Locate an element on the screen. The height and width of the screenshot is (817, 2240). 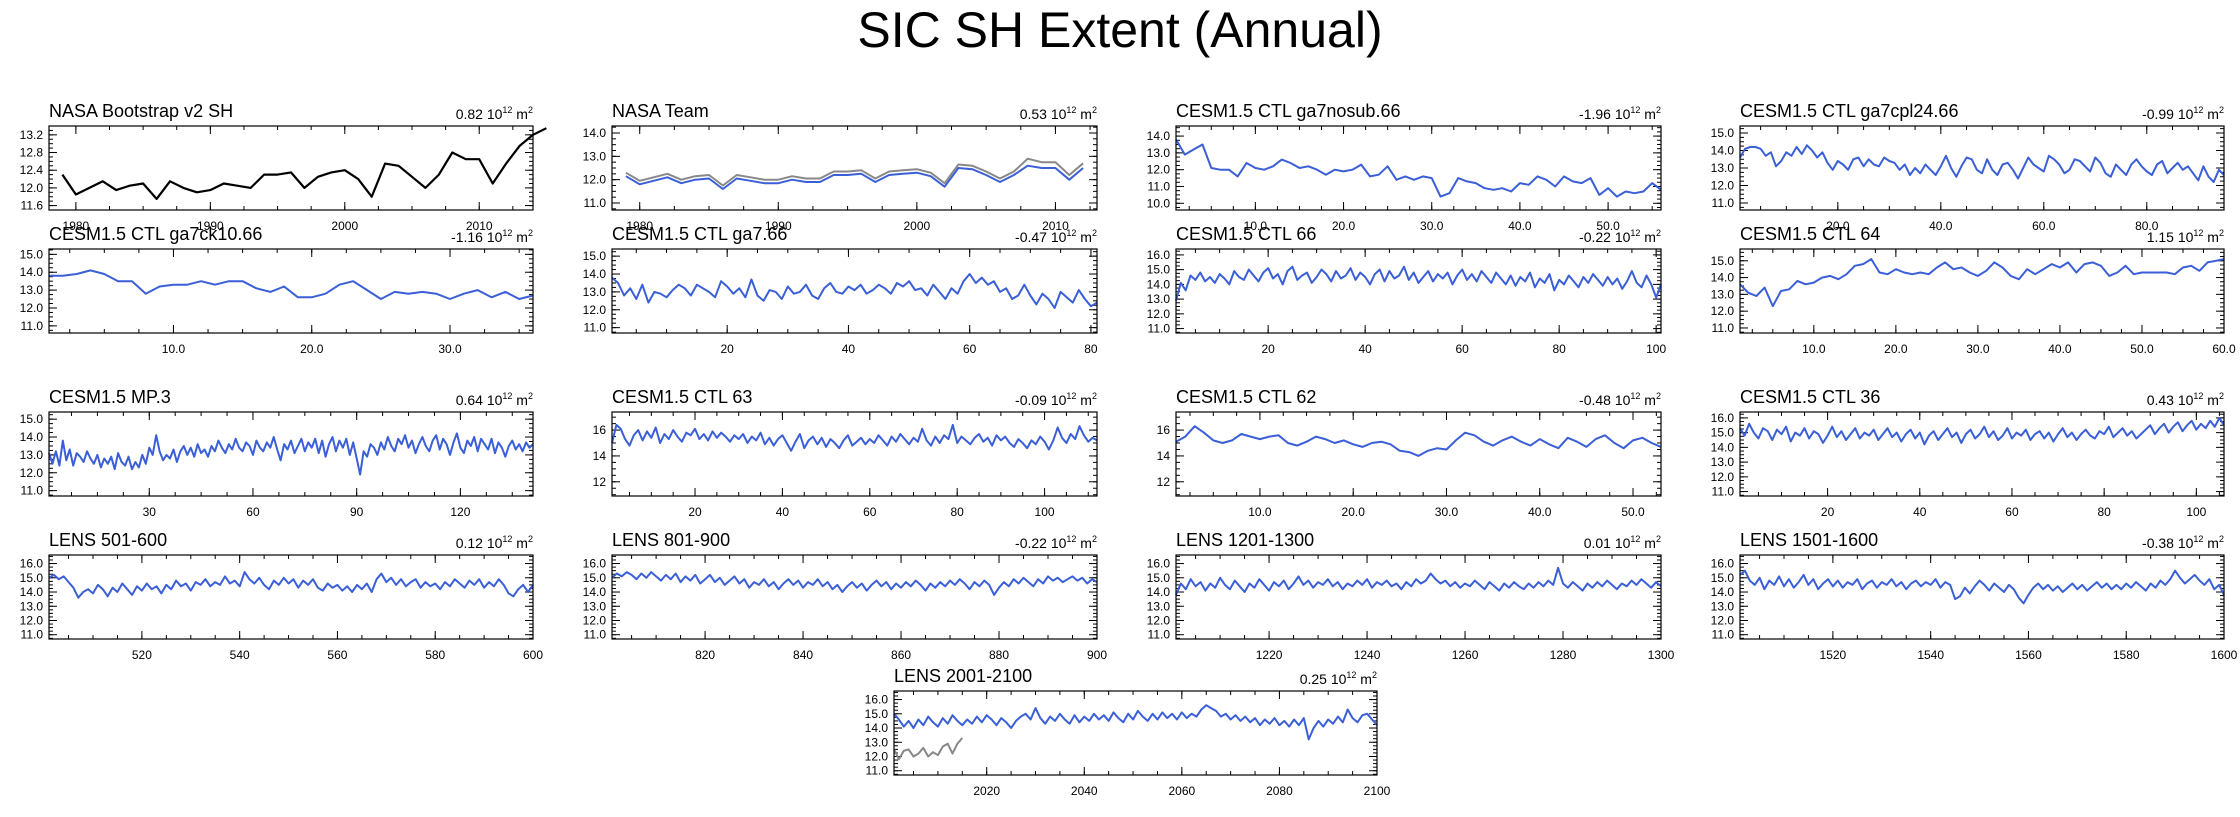
y-tick-label: 13.2 is located at coordinates (32, 135).